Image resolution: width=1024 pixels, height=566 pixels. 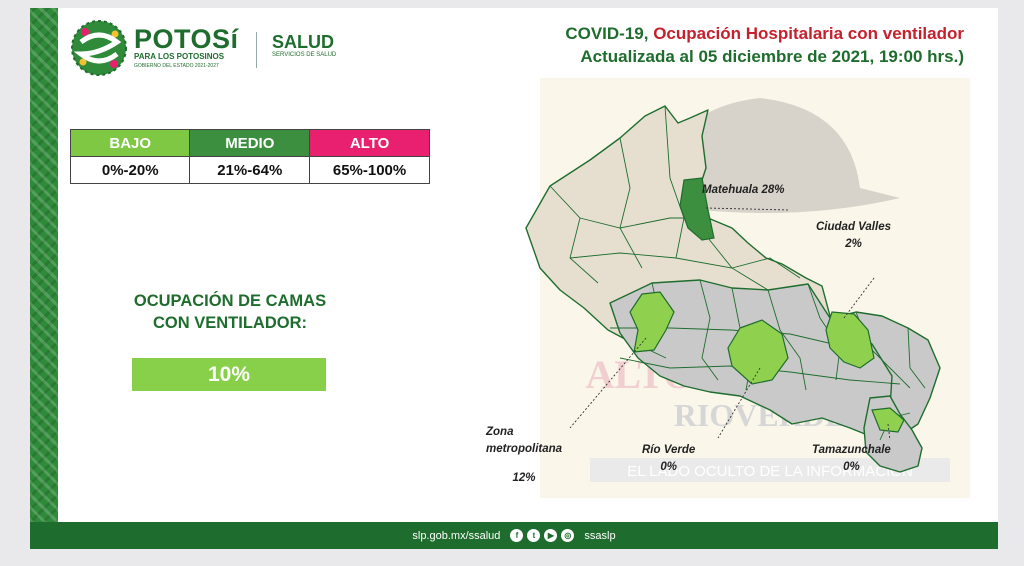 I want to click on header-divider, so click(x=256, y=50).